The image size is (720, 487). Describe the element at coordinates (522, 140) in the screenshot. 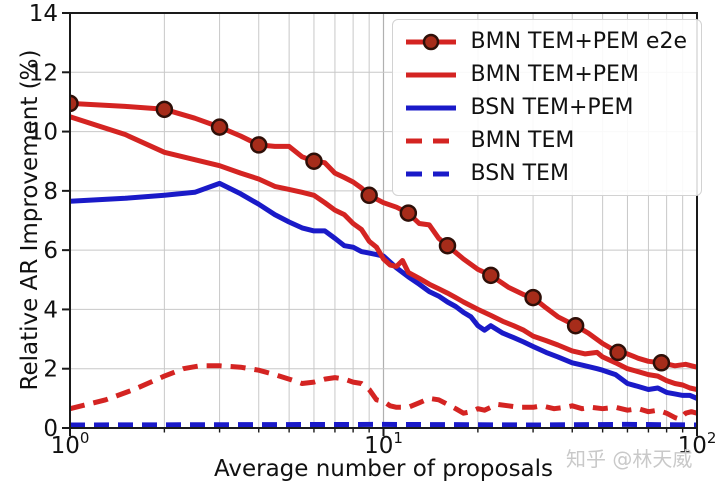

I see `legend-label: BMN TEM` at that location.